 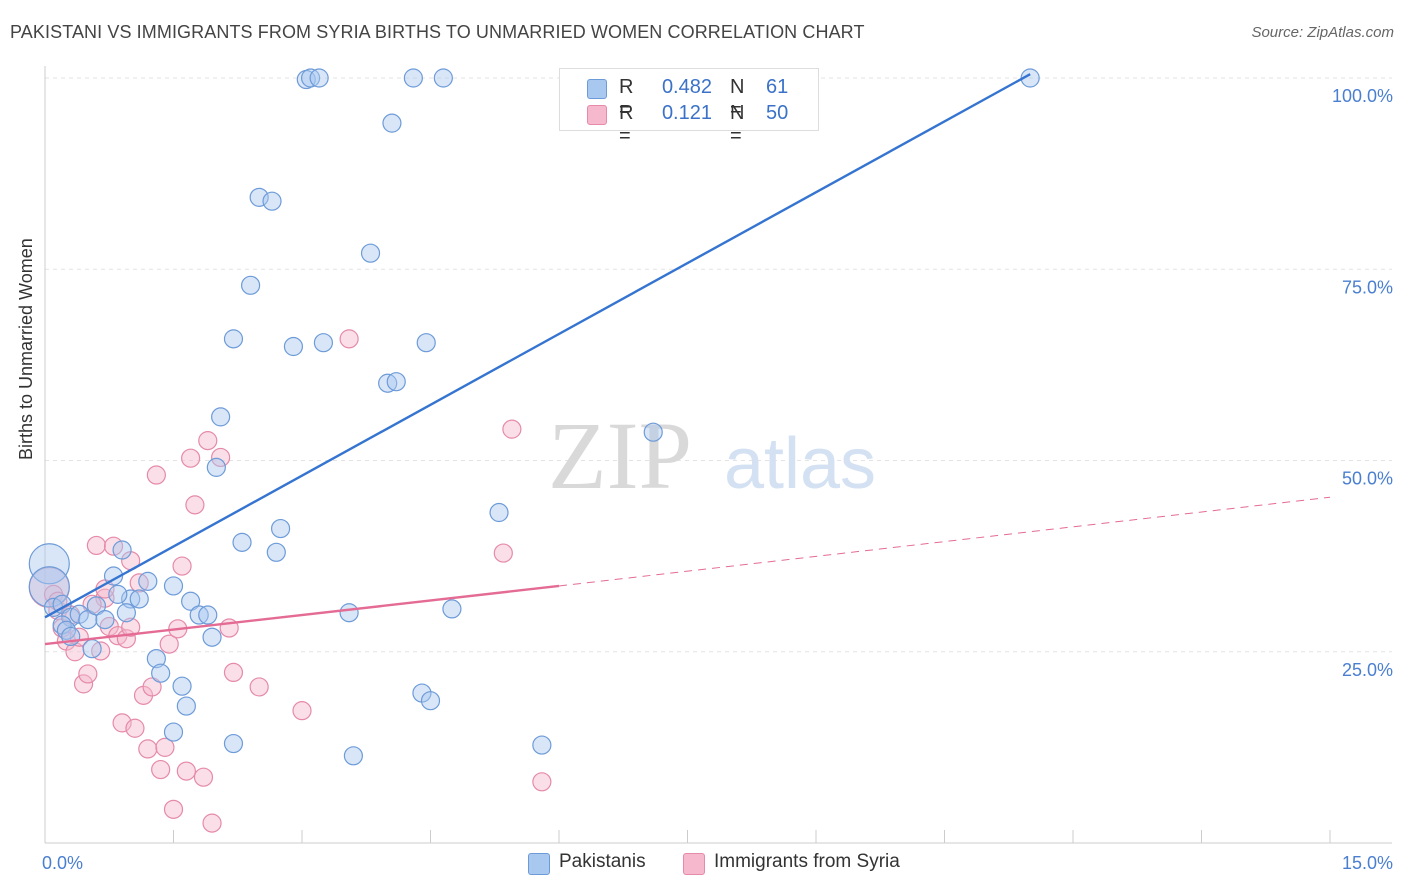 What do you see at coordinates (777, 87) in the screenshot?
I see `n-value: 61` at bounding box center [777, 87].